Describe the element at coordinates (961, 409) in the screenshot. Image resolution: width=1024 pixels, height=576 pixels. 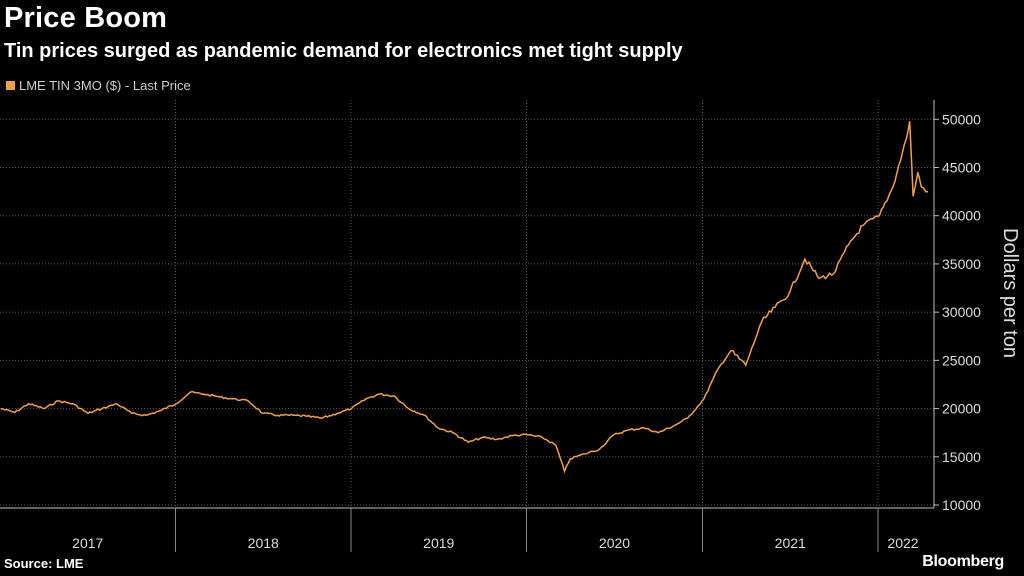
I see `y-tick-label: 20000` at that location.